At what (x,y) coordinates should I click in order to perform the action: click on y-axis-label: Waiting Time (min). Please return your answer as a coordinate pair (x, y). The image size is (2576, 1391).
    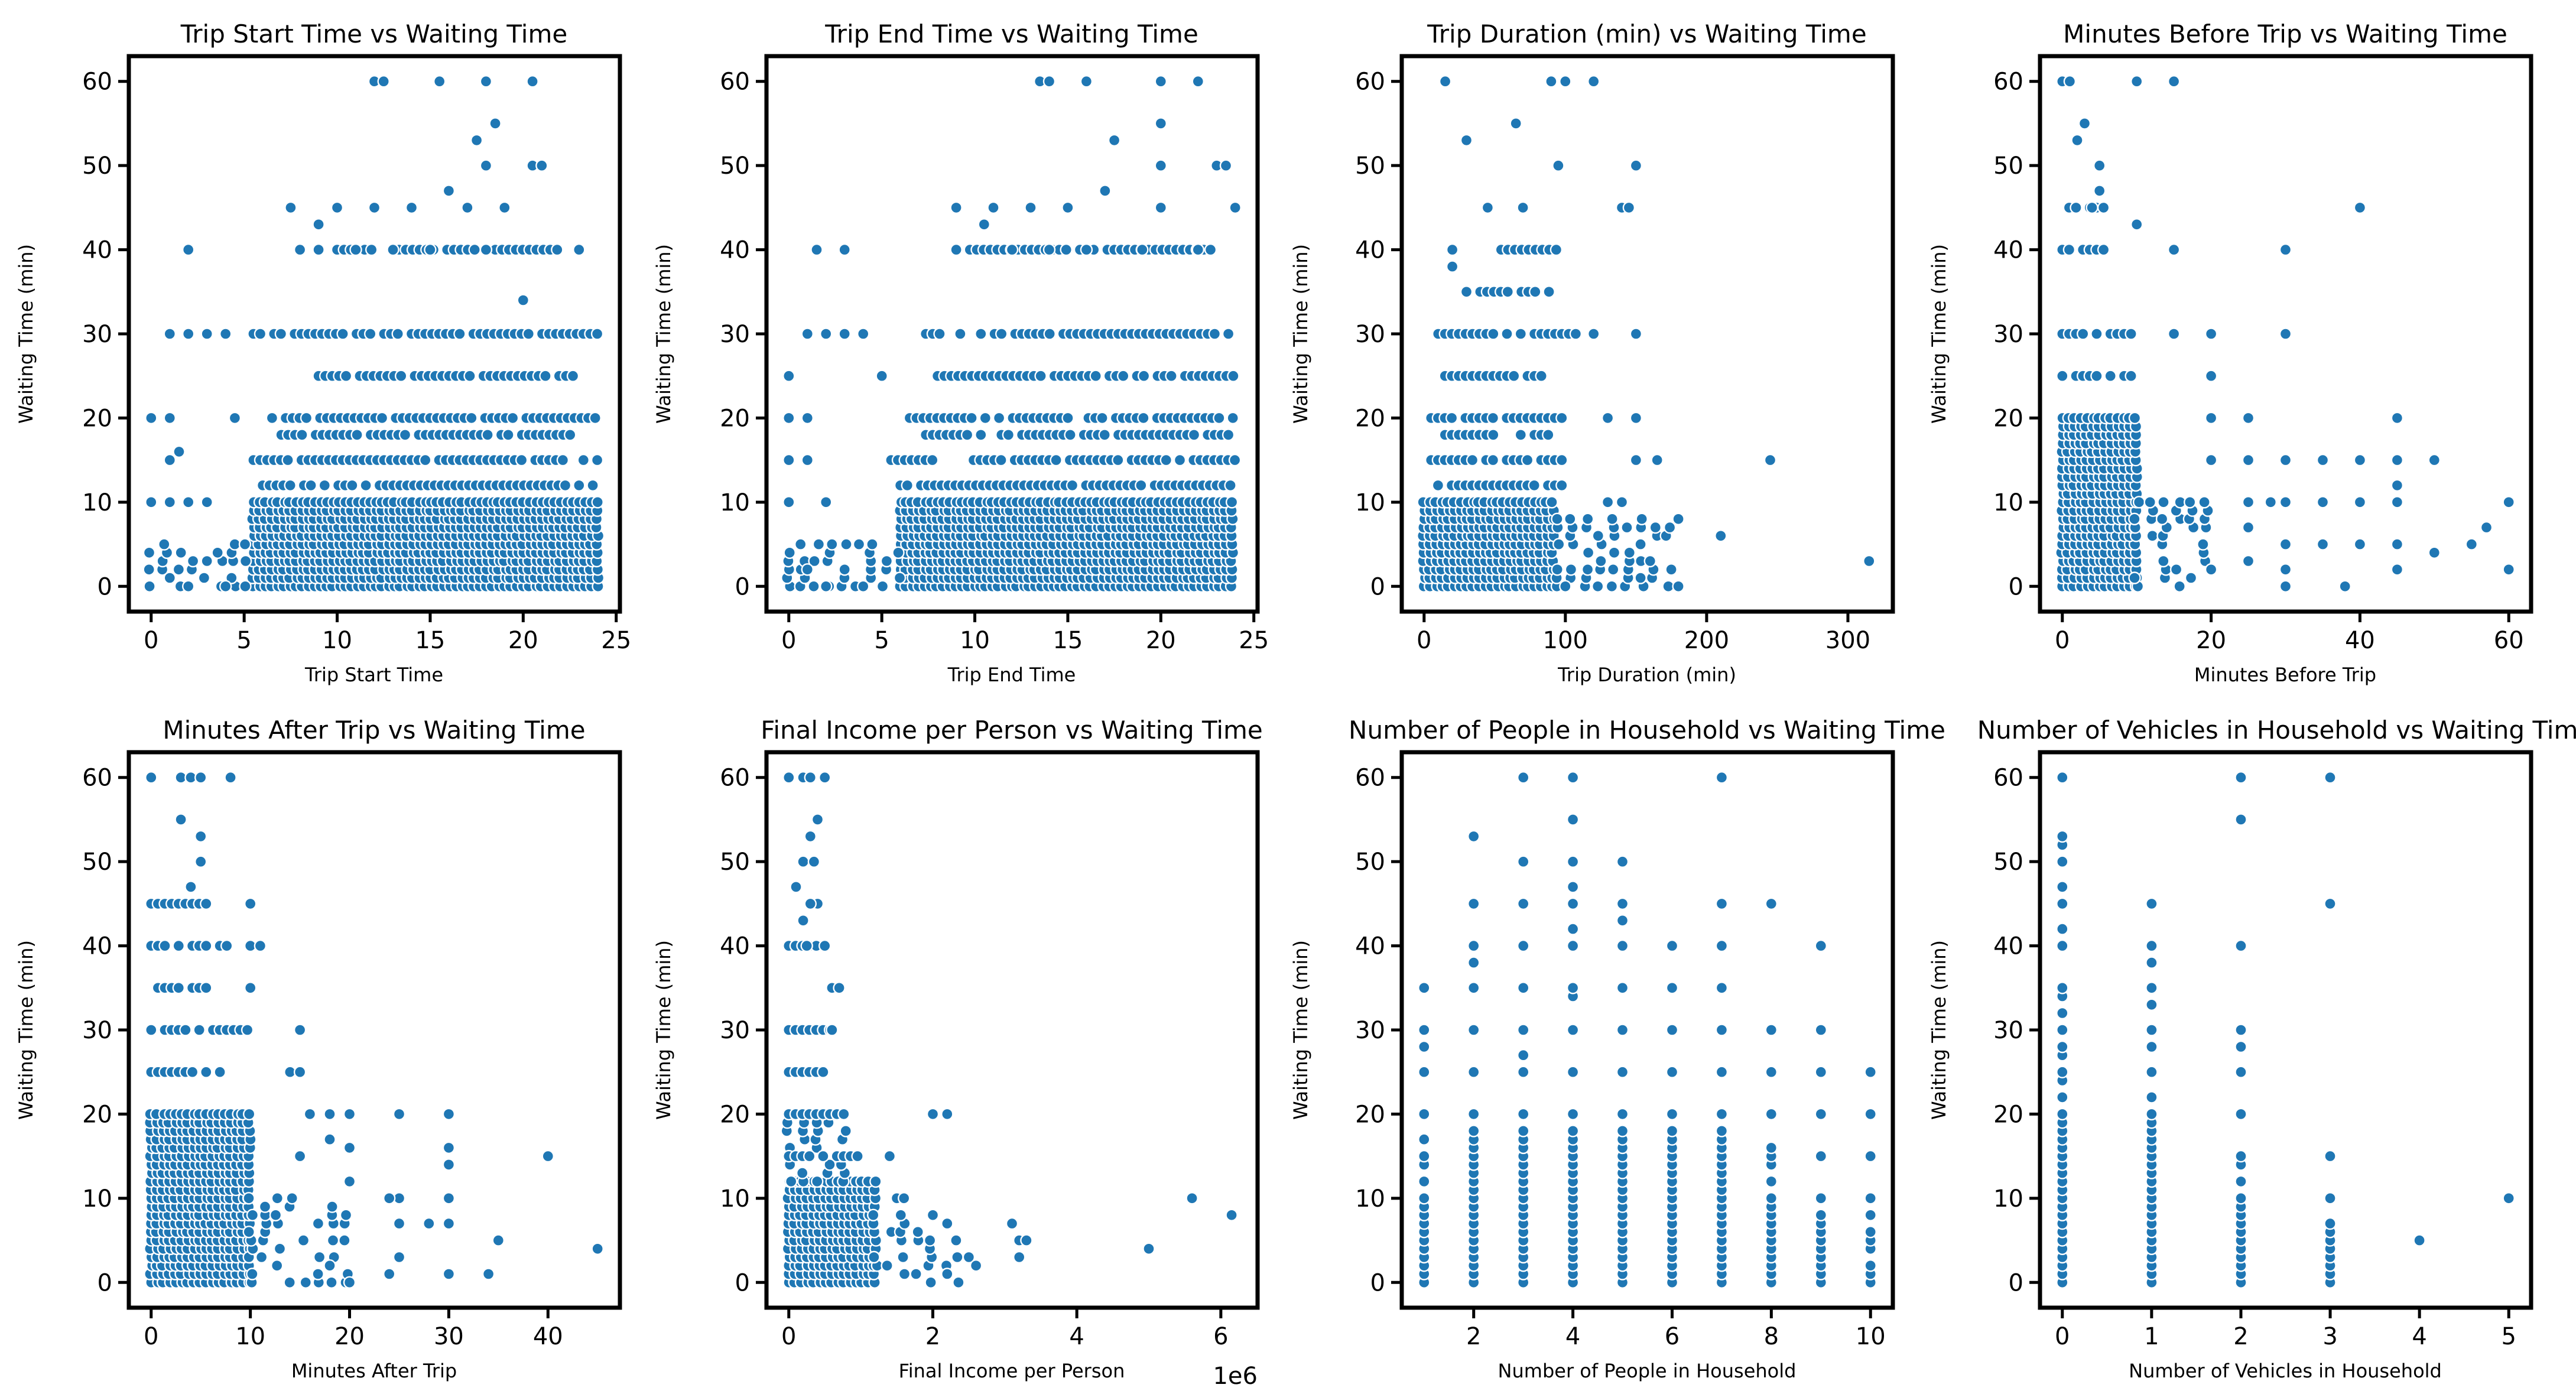
    Looking at the image, I should click on (26, 1030).